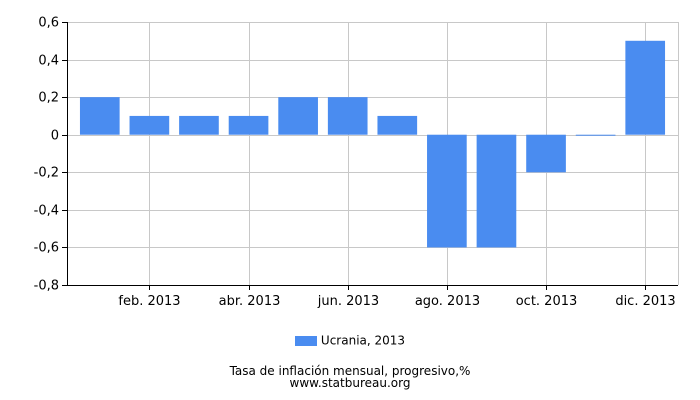 Image resolution: width=700 pixels, height=400 pixels. What do you see at coordinates (46, 173) in the screenshot?
I see `y-tick-label: -0,2` at bounding box center [46, 173].